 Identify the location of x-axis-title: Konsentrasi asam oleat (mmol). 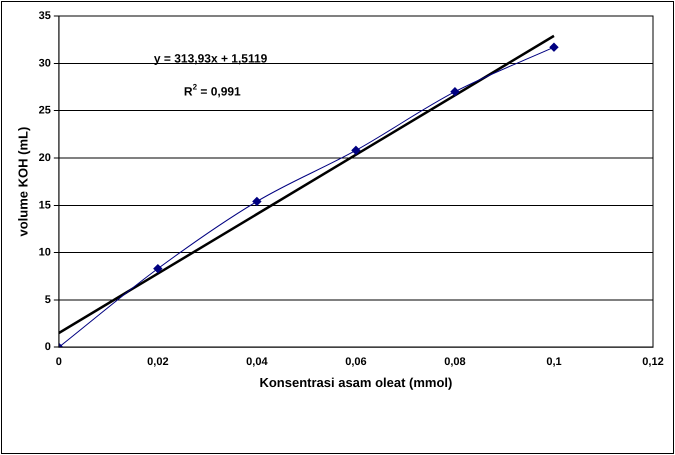
(355, 382).